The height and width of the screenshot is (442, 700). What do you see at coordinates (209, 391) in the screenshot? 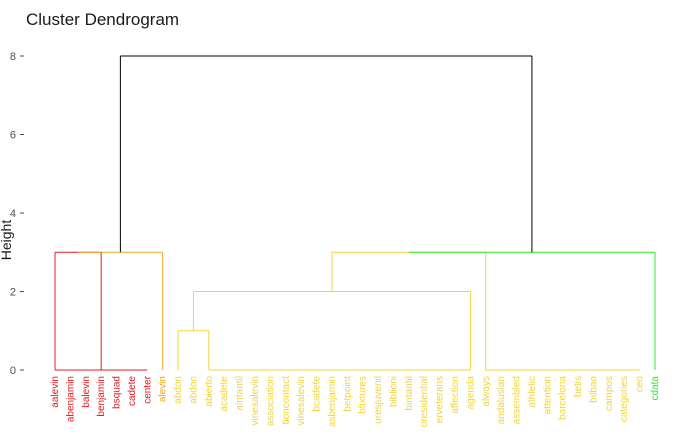
I see `leaf-label: abierto` at bounding box center [209, 391].